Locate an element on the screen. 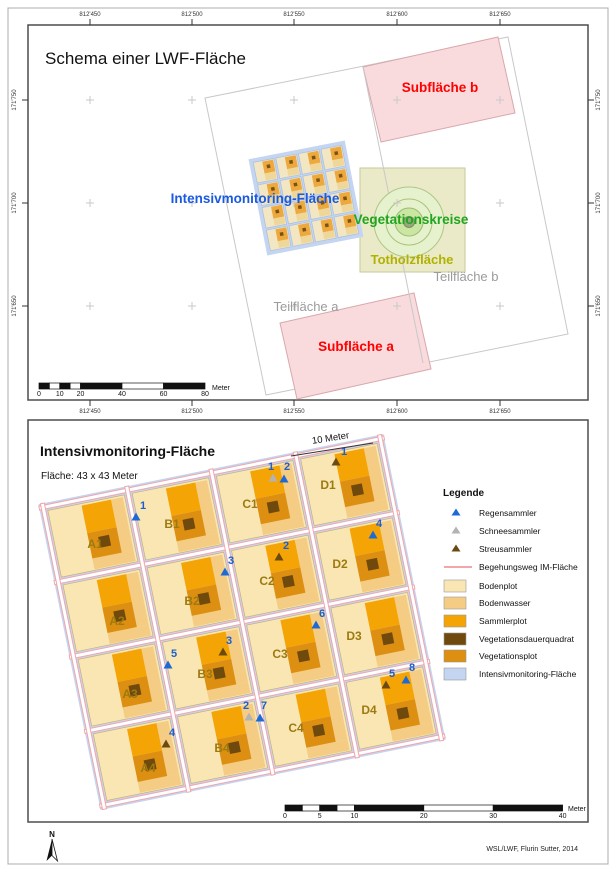 The width and height of the screenshot is (616, 876). legend-item-label: Intensivmonitoring-Fläche is located at coordinates (528, 674).